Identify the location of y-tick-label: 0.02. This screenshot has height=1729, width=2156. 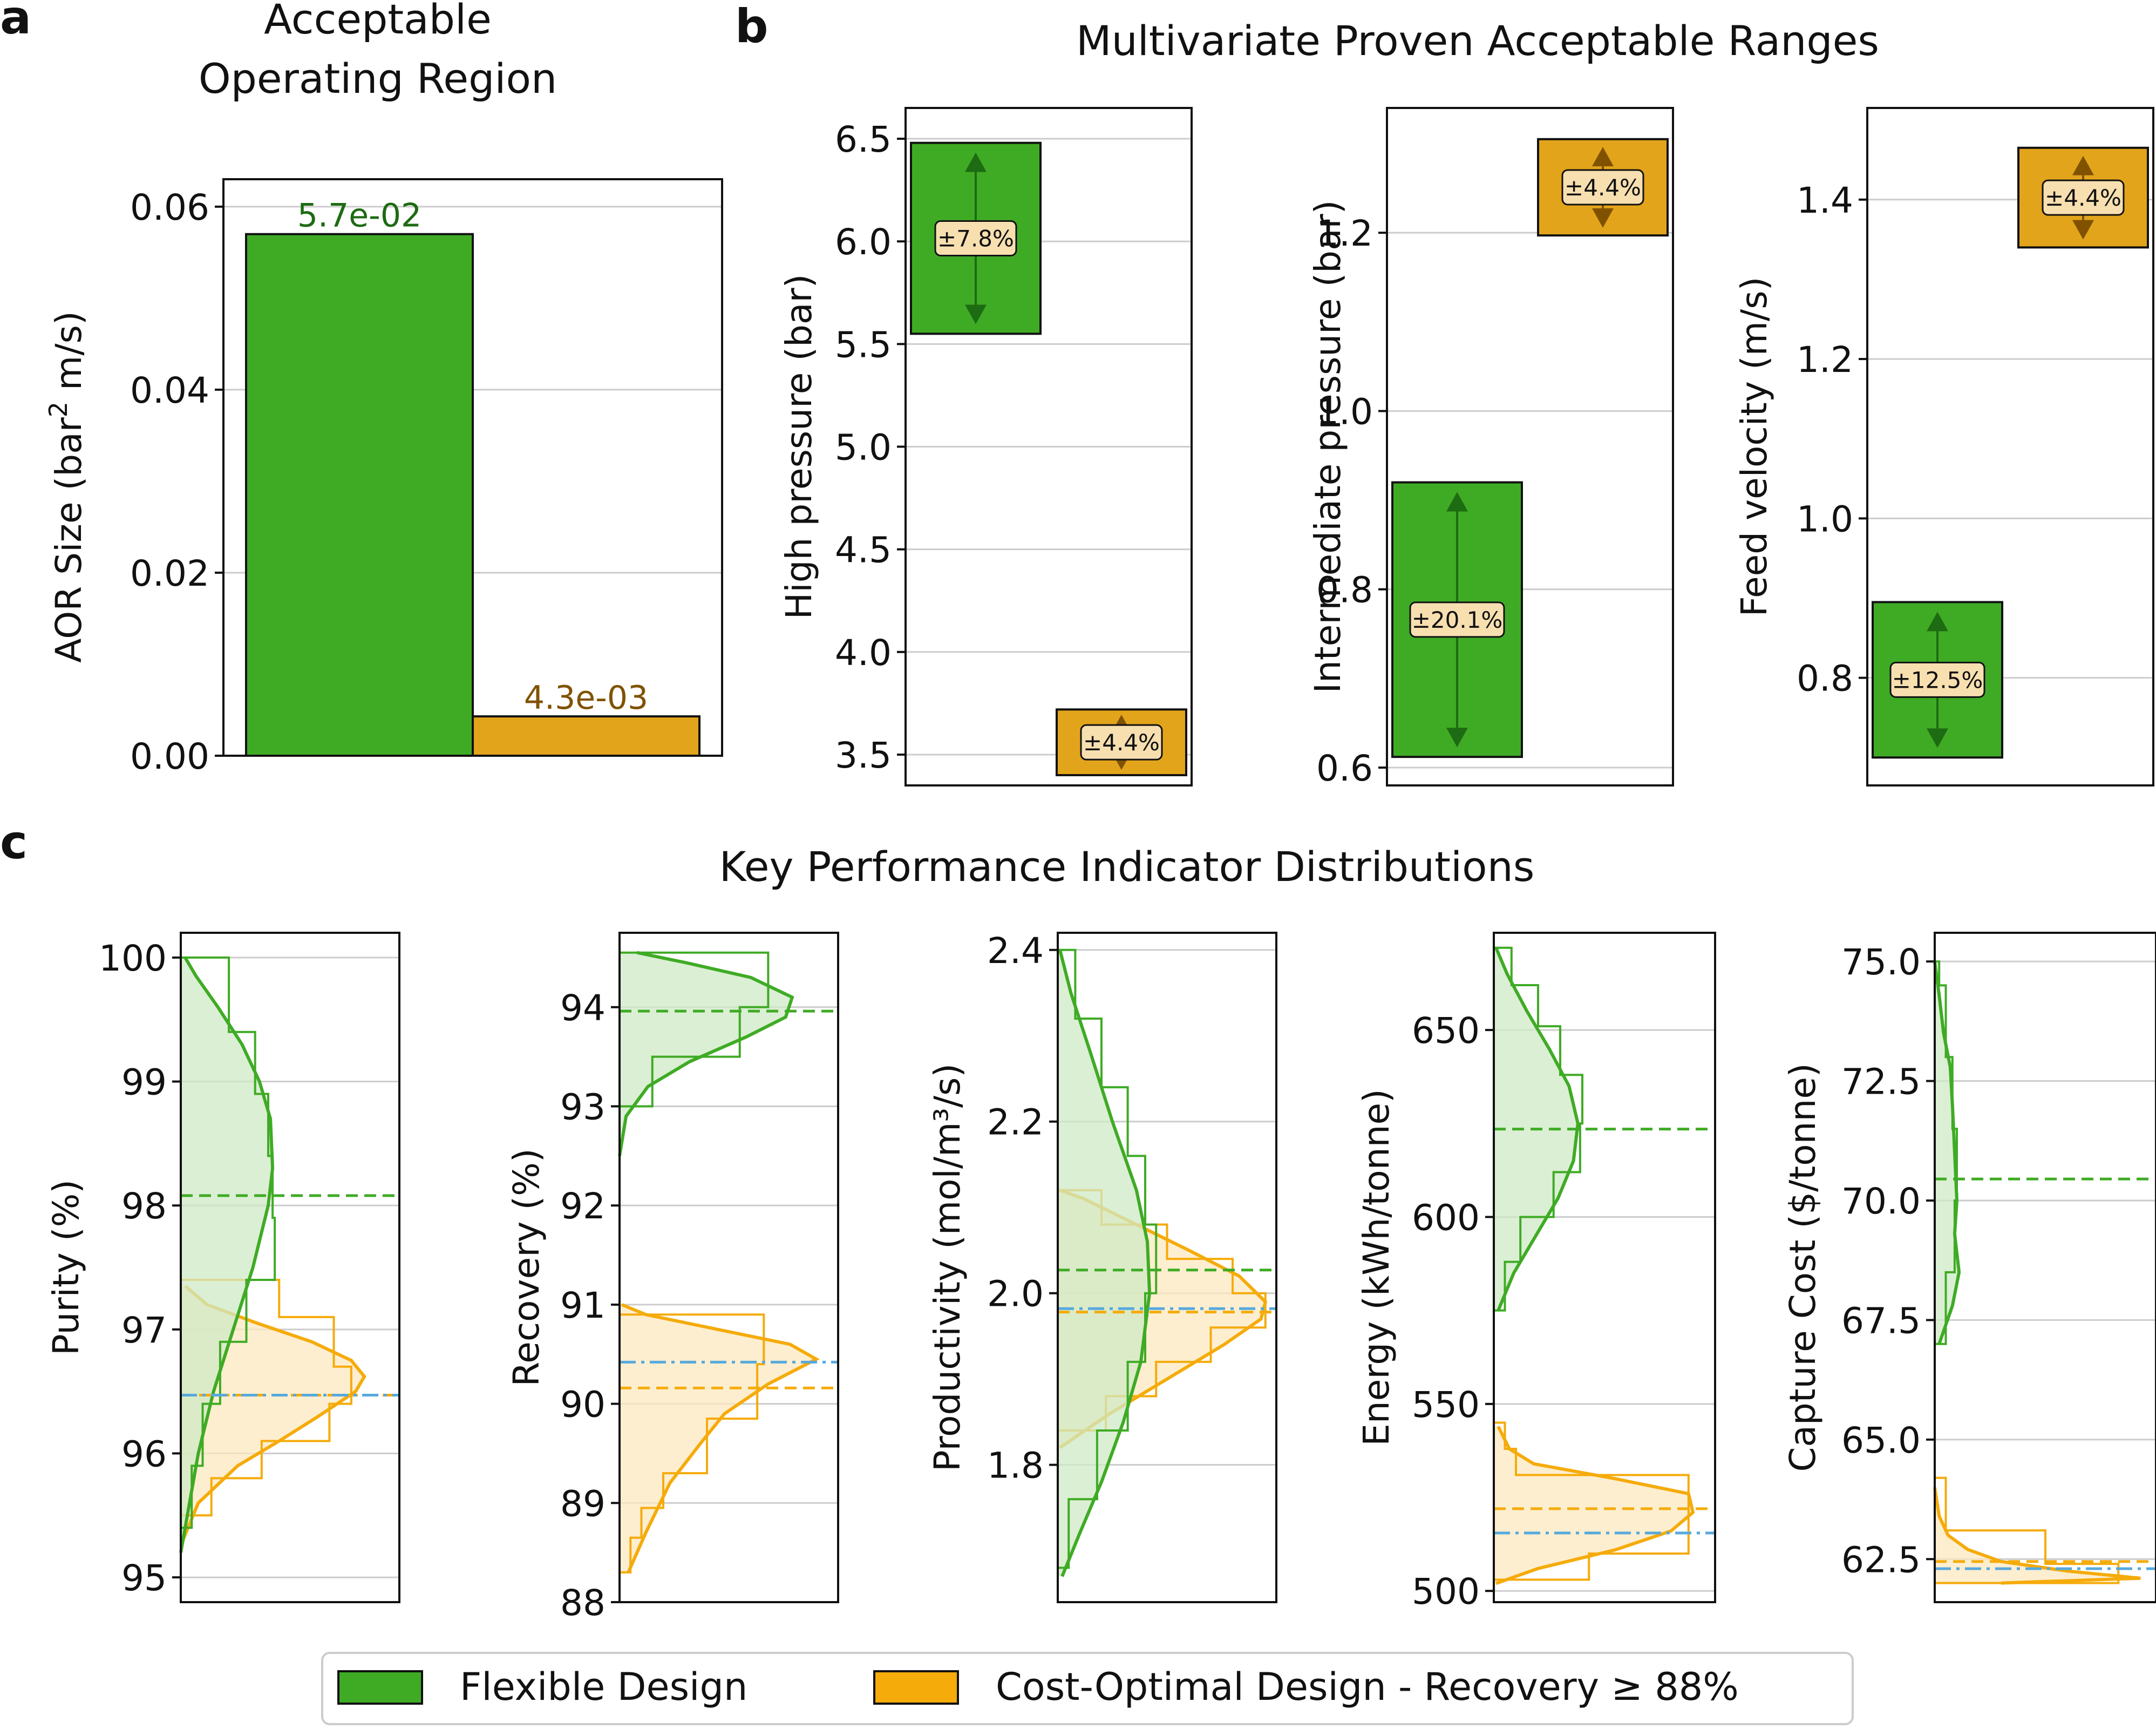
(170, 573).